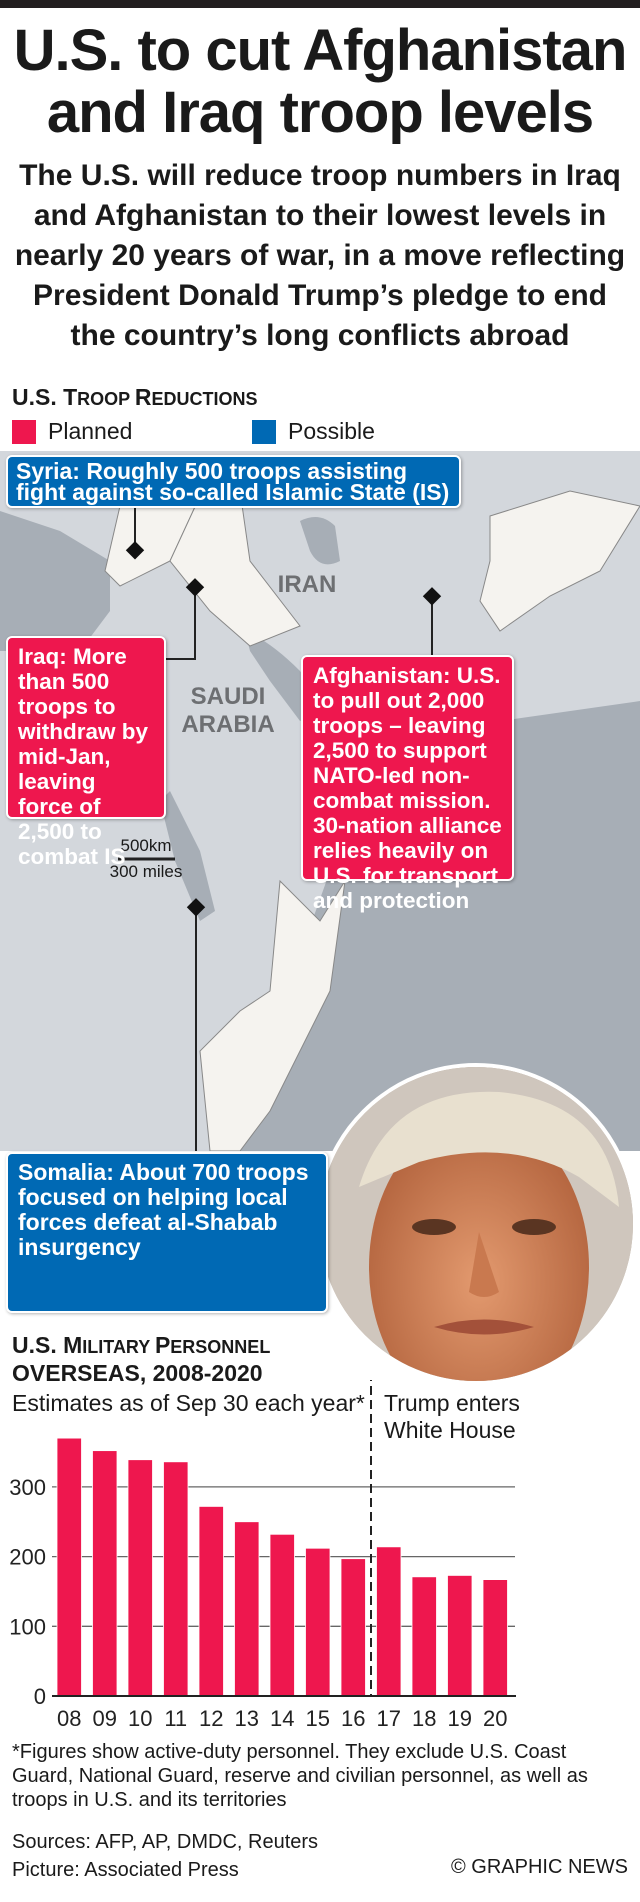 This screenshot has width=640, height=1902. Describe the element at coordinates (318, 1718) in the screenshot. I see `x-tick-label: 15` at that location.